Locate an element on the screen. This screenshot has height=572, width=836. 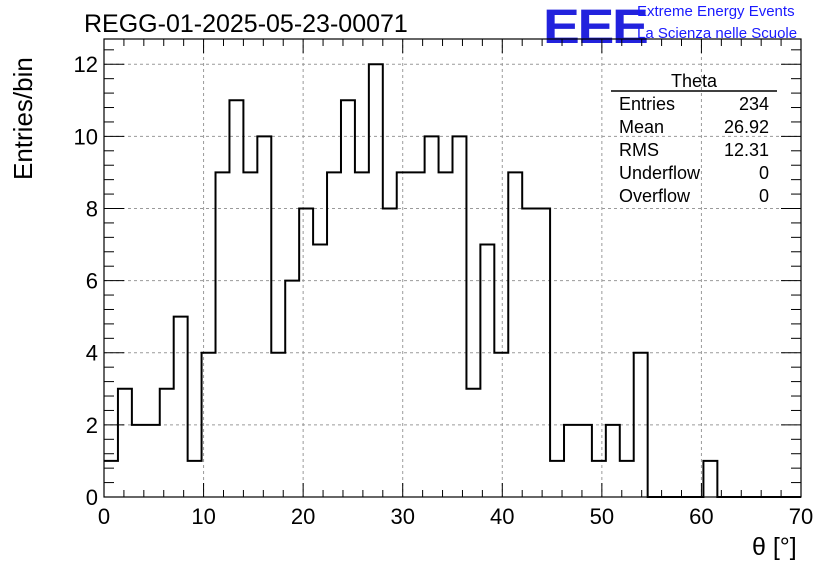
y-tick-label: 10 is located at coordinates (86, 136).